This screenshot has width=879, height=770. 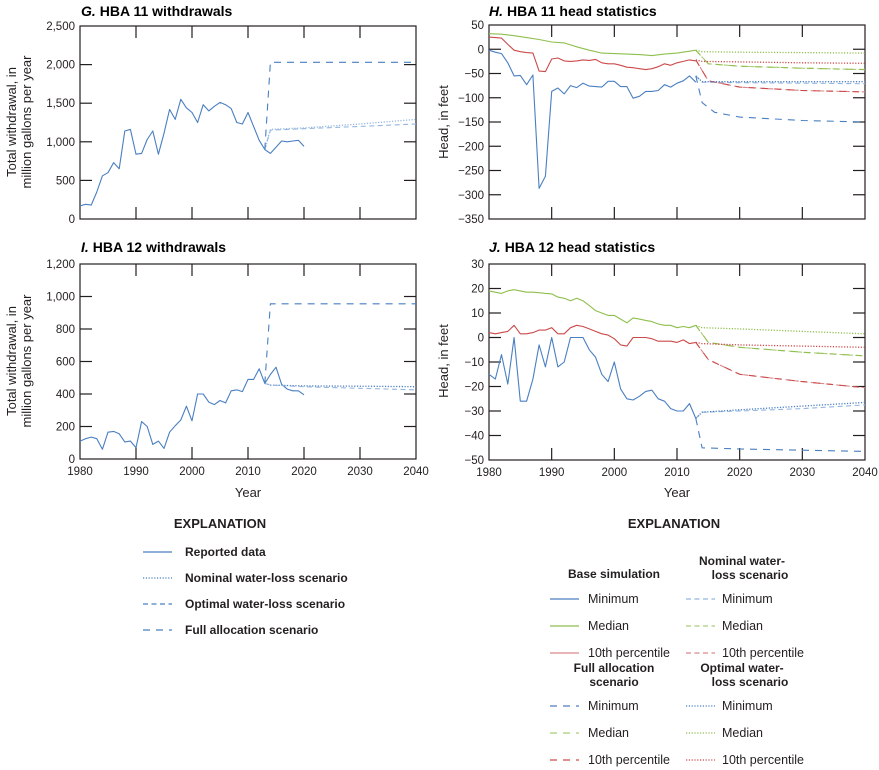 I want to click on chart-j-title: J. HBA 12 head statistics, so click(x=572, y=247).